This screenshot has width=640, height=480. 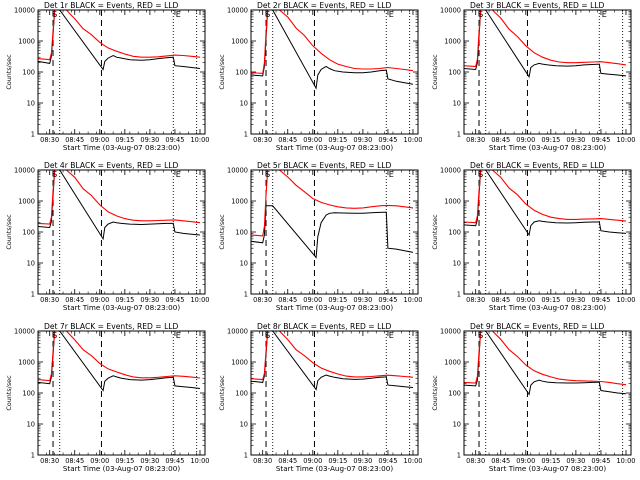 I want to click on panel-title: Det 3r BLACK = Events, RED = LLD, so click(x=537, y=5).